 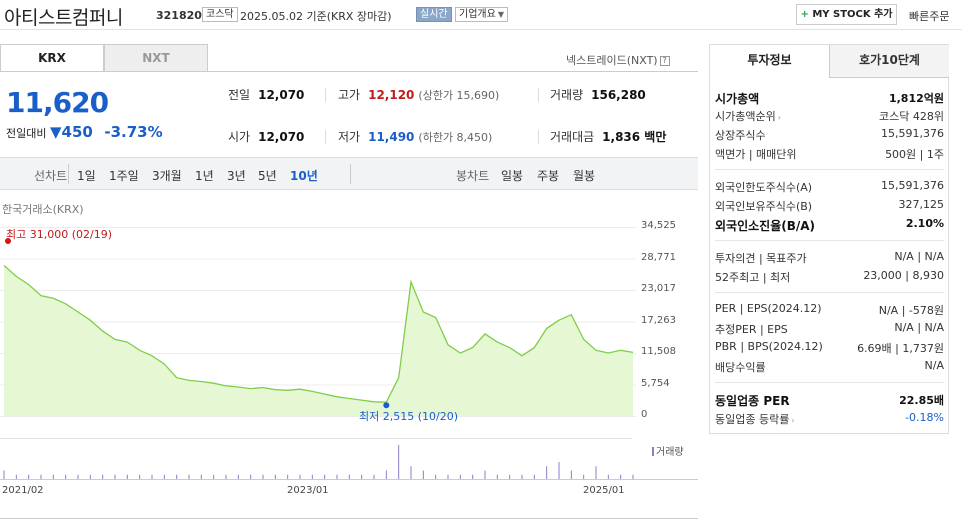 What do you see at coordinates (668, 450) in the screenshot?
I see `volume-legend: 거래량` at bounding box center [668, 450].